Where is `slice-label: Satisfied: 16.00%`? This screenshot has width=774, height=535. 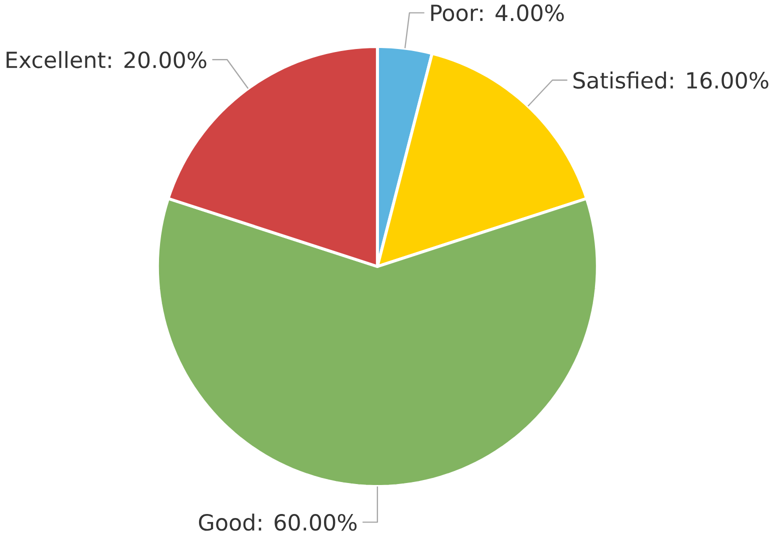 slice-label: Satisfied: 16.00% is located at coordinates (670, 80).